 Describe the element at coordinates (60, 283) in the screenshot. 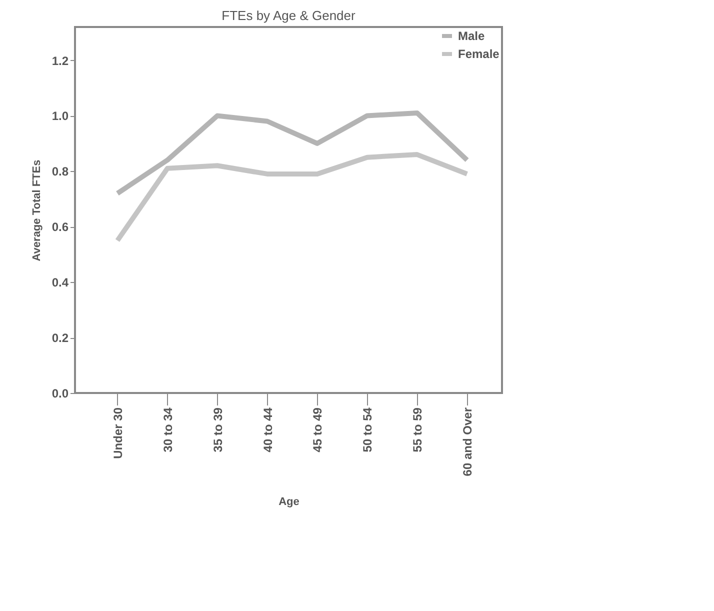

I see `y-tick-label: 0.4` at that location.